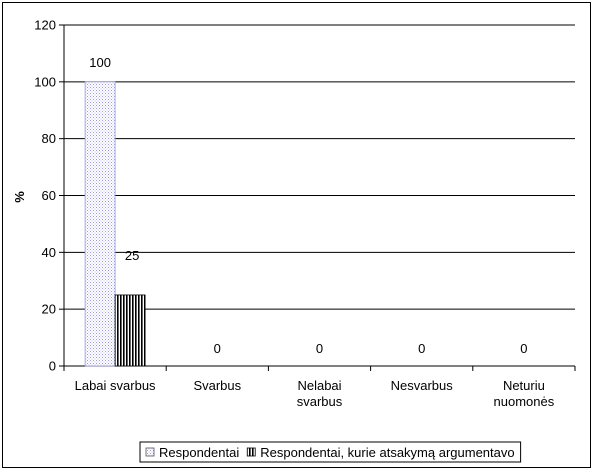  Describe the element at coordinates (524, 401) in the screenshot. I see `x-tick-label: nuomonės` at that location.